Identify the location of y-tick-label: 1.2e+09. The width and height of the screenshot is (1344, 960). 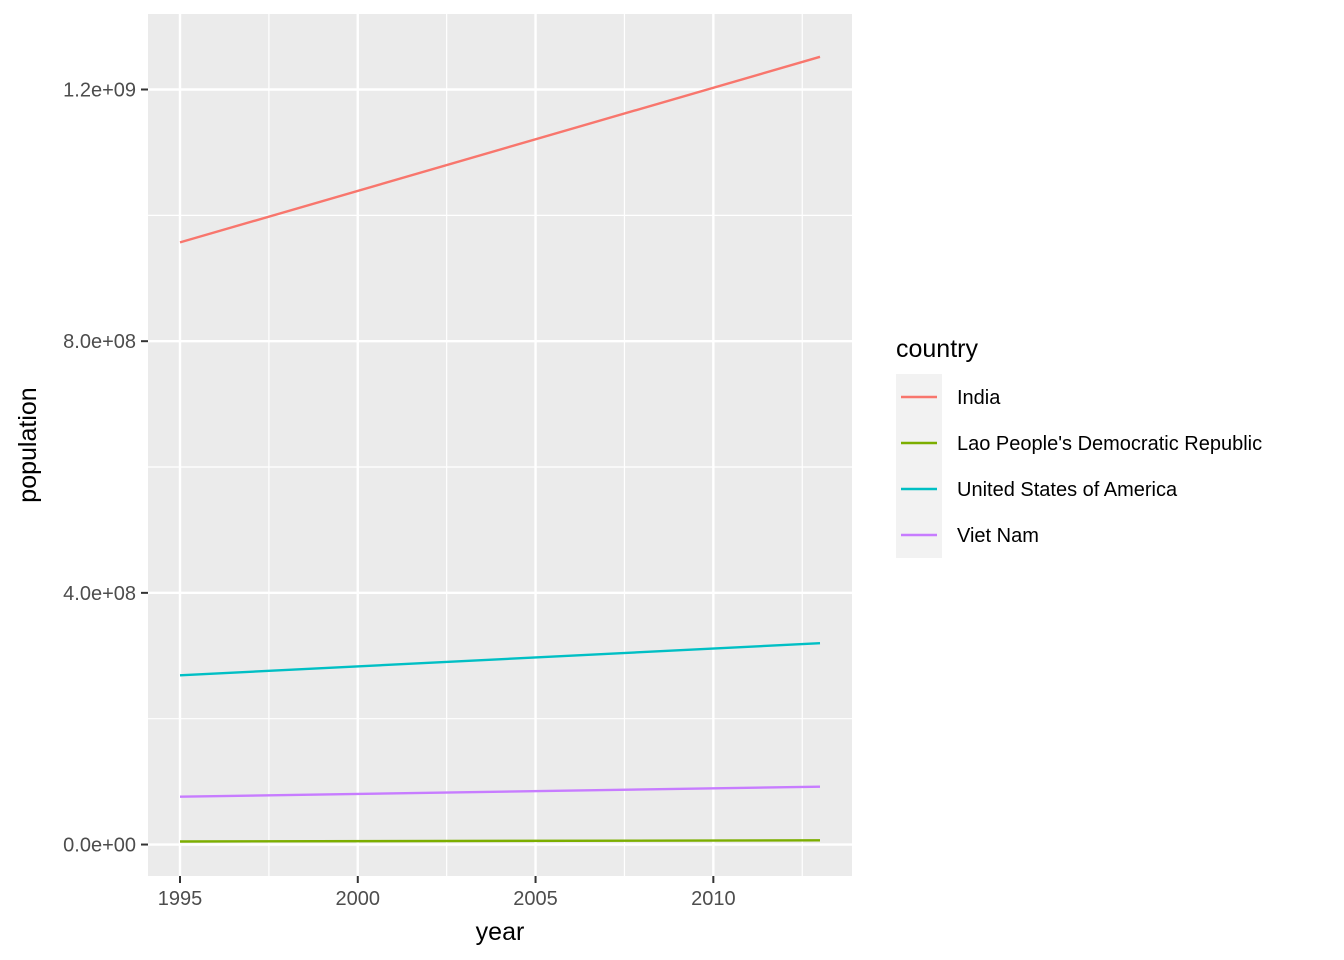
(99, 91).